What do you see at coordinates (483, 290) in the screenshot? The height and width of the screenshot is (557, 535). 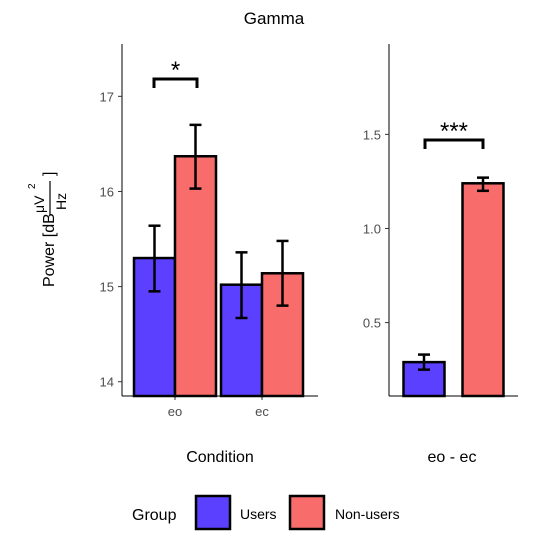 I see `right-bar` at bounding box center [483, 290].